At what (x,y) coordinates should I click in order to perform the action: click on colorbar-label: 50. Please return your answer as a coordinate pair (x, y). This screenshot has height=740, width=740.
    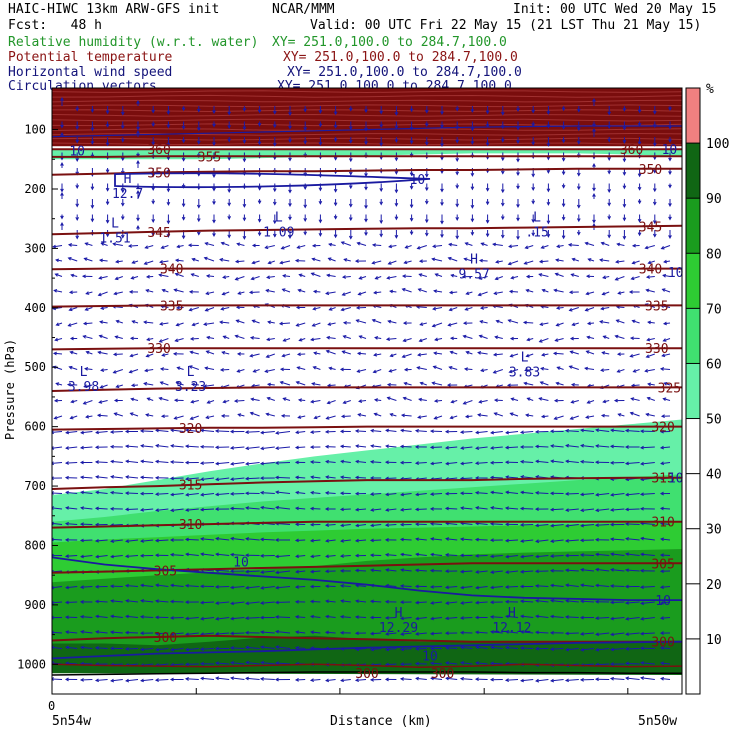
    Looking at the image, I should click on (714, 420).